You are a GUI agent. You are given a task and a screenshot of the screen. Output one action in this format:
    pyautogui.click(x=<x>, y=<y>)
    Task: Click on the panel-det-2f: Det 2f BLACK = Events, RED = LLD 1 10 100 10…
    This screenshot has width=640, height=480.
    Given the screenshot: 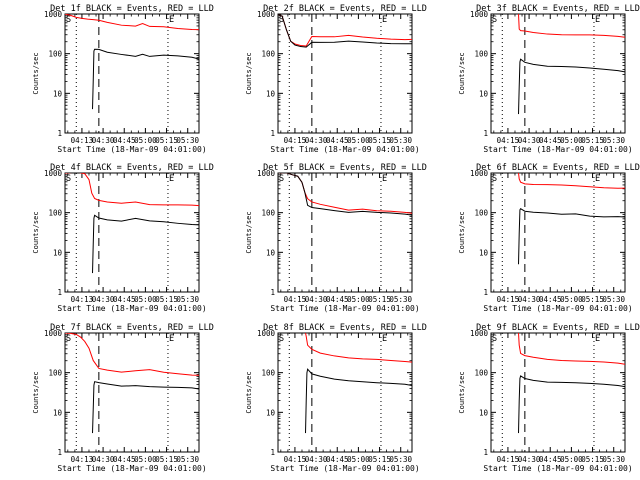 What is the action you would take?
    pyautogui.click(x=336, y=79)
    